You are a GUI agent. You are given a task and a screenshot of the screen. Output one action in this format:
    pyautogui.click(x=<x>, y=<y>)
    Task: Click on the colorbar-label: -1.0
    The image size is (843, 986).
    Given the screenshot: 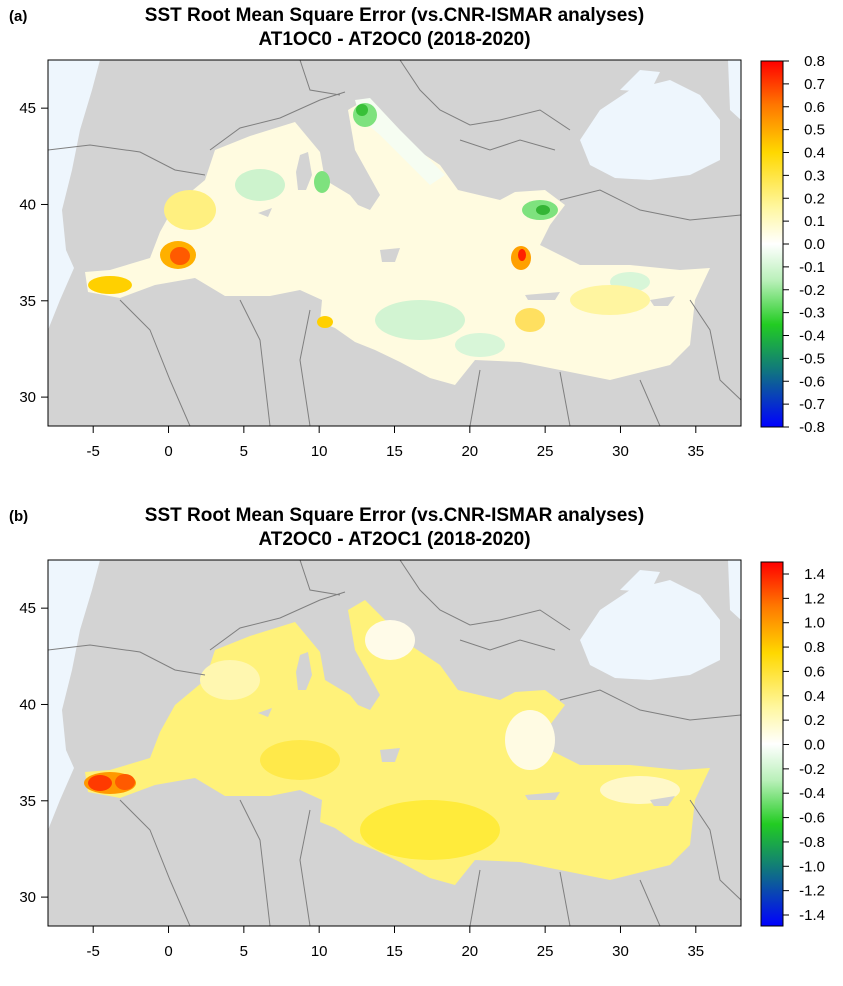 What is the action you would take?
    pyautogui.click(x=812, y=866)
    